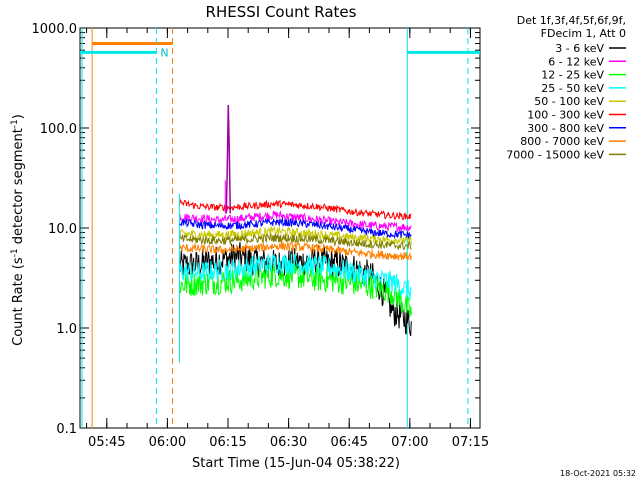  Describe the element at coordinates (572, 88) in the screenshot. I see `legend-label-3: 25 - 50 keV` at that location.